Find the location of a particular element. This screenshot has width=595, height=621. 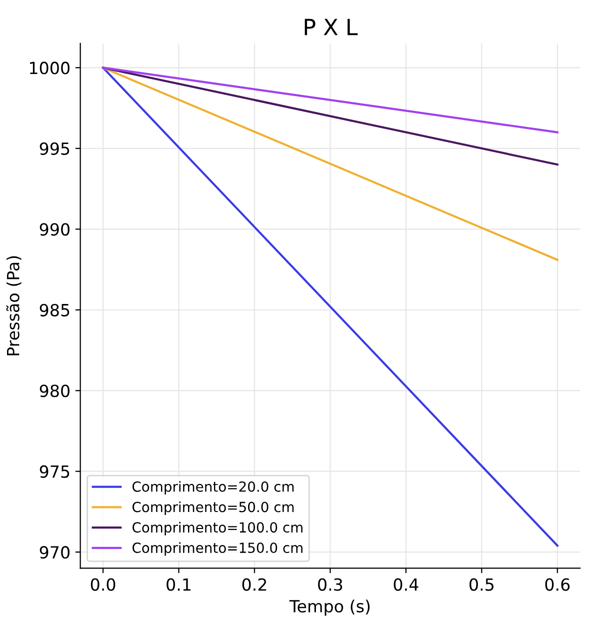

x-tick-label: 0.5 is located at coordinates (482, 584).